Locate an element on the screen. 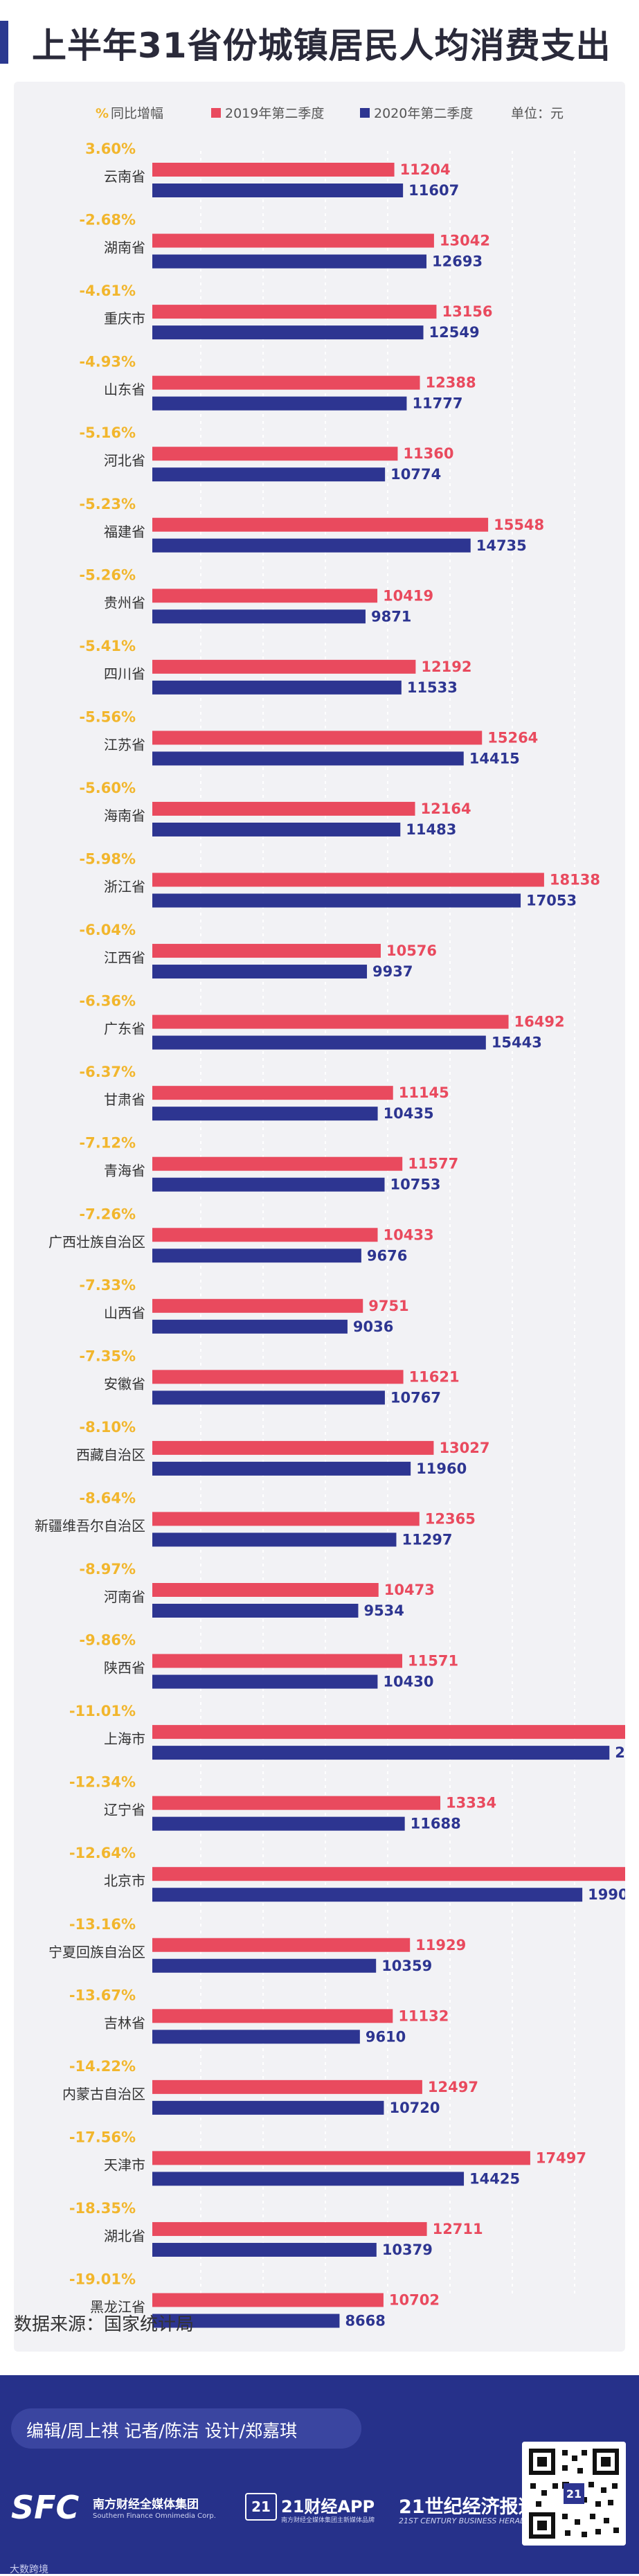  value-label-2019: 15264 is located at coordinates (512, 737).